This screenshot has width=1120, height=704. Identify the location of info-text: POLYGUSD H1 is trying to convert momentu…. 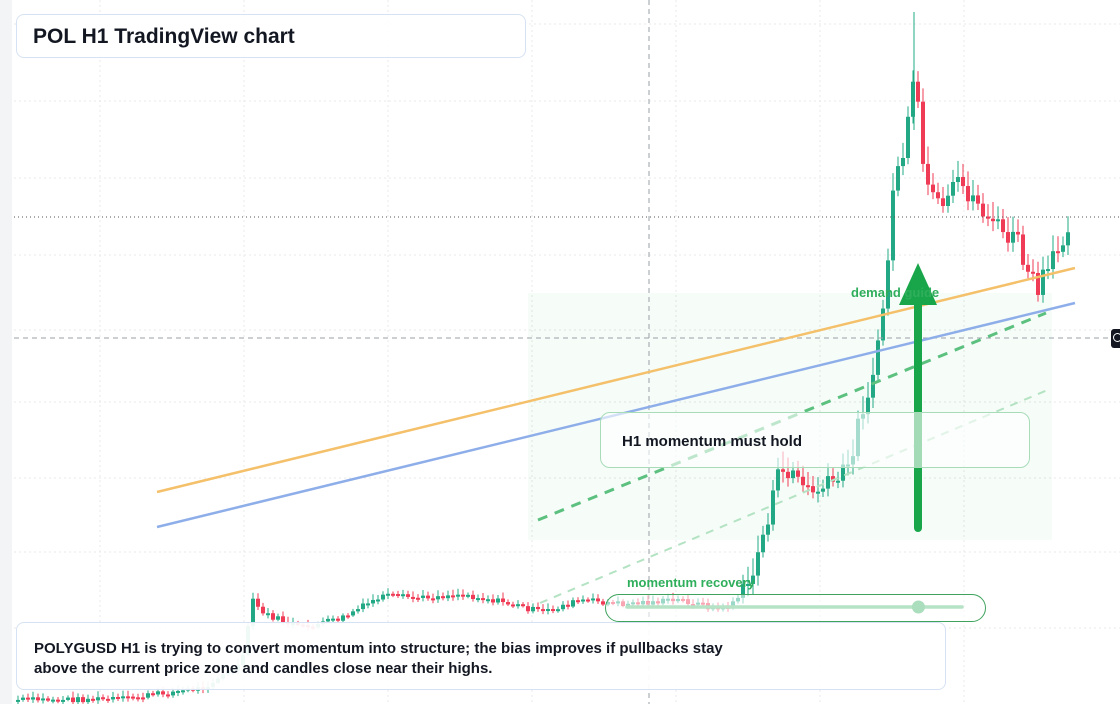
(378, 658).